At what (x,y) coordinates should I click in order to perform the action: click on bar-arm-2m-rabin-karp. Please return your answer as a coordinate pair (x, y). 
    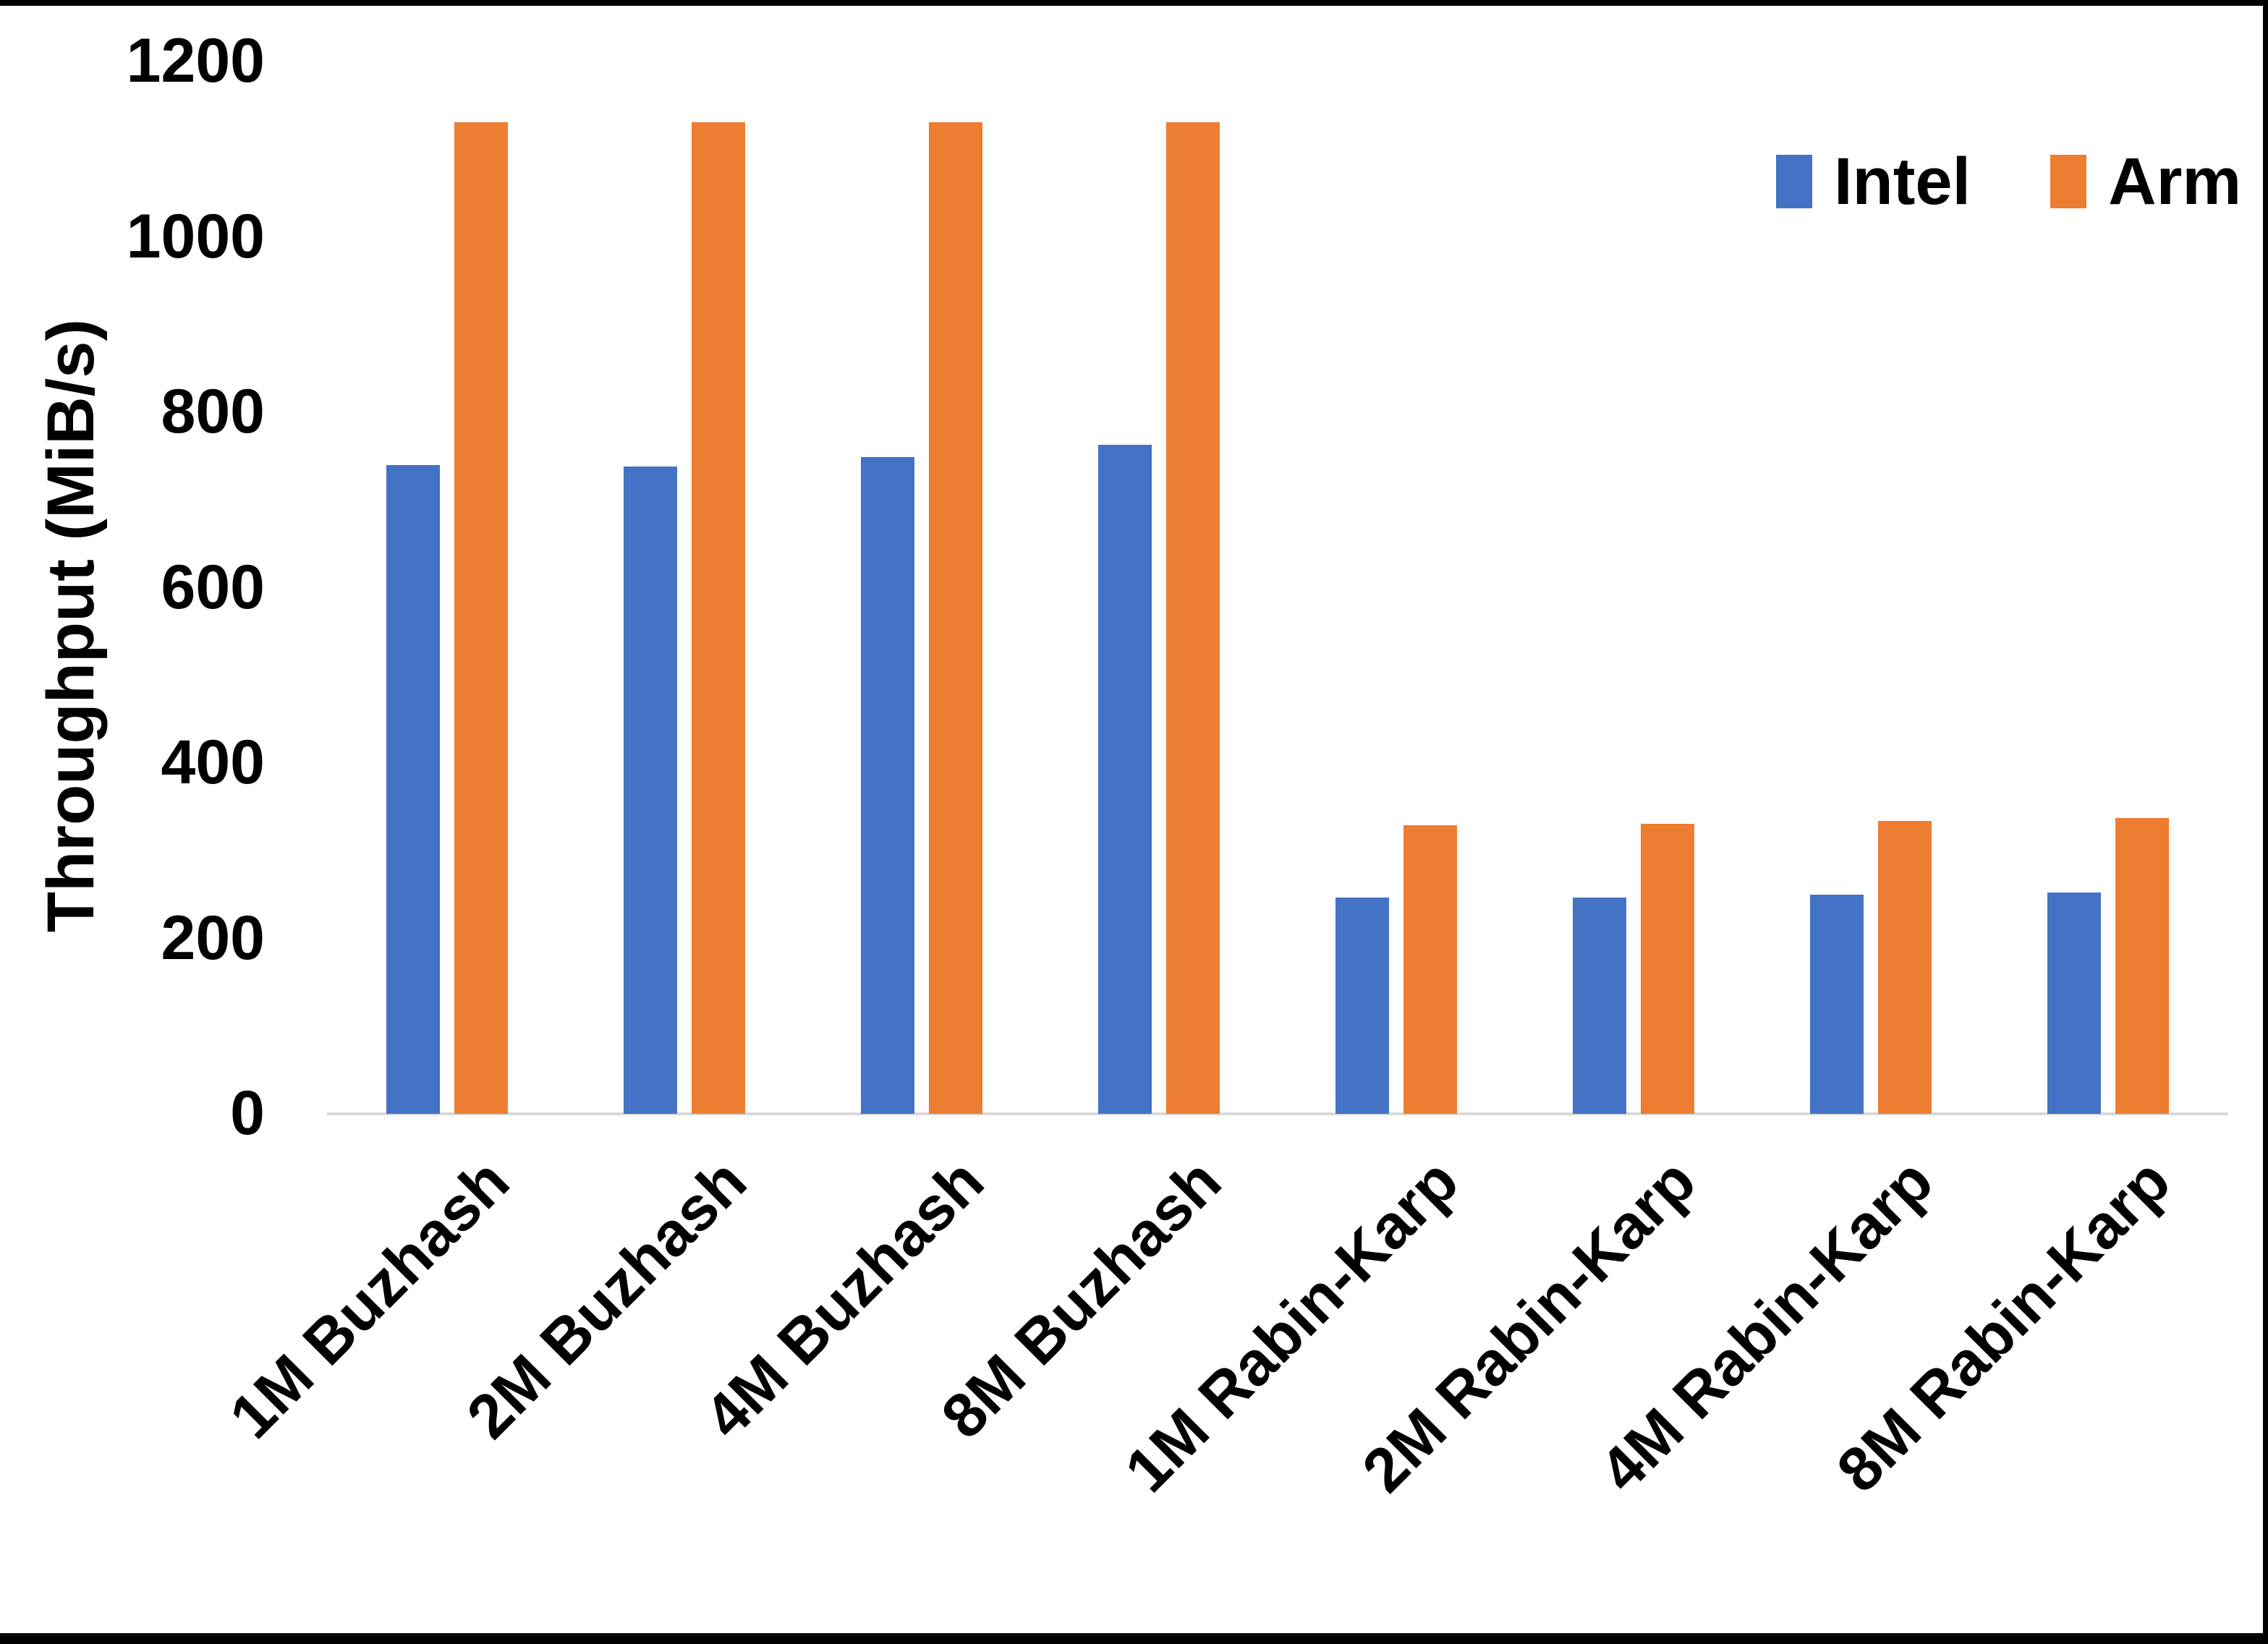
    Looking at the image, I should click on (1667, 968).